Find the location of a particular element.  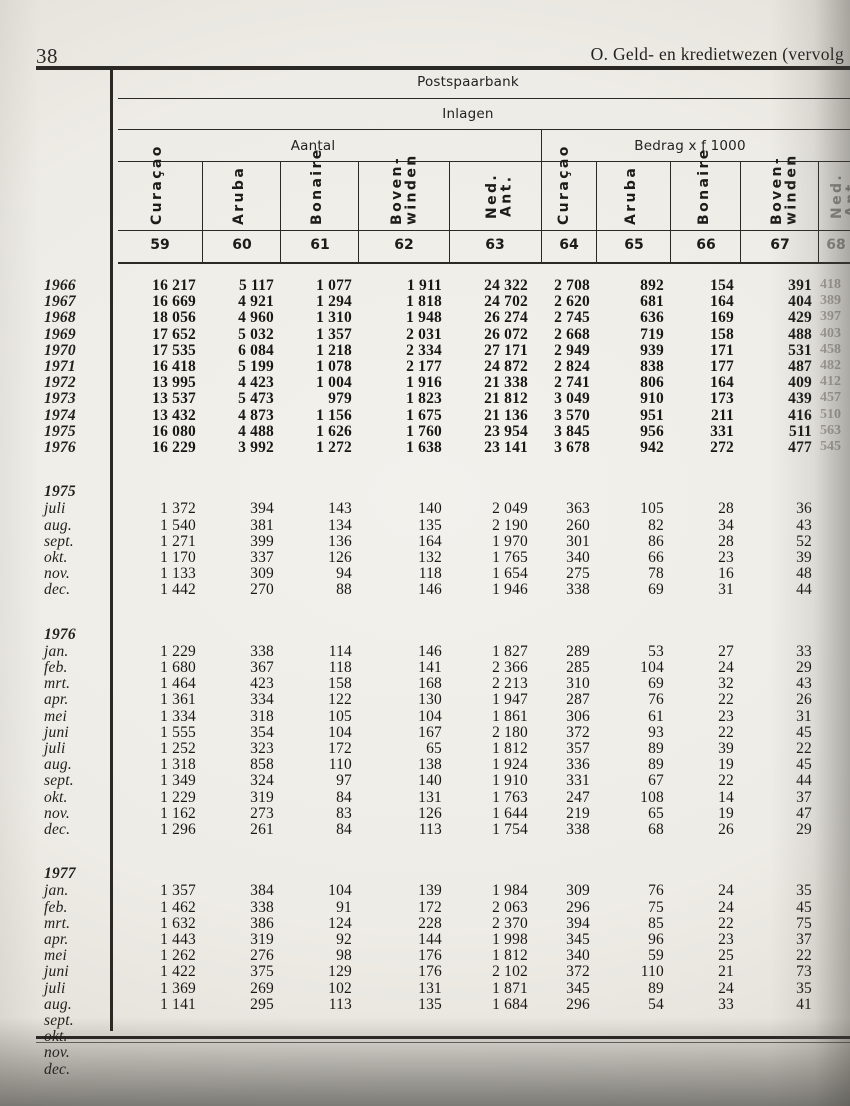

table-cell: 26 274 is located at coordinates (506, 318).